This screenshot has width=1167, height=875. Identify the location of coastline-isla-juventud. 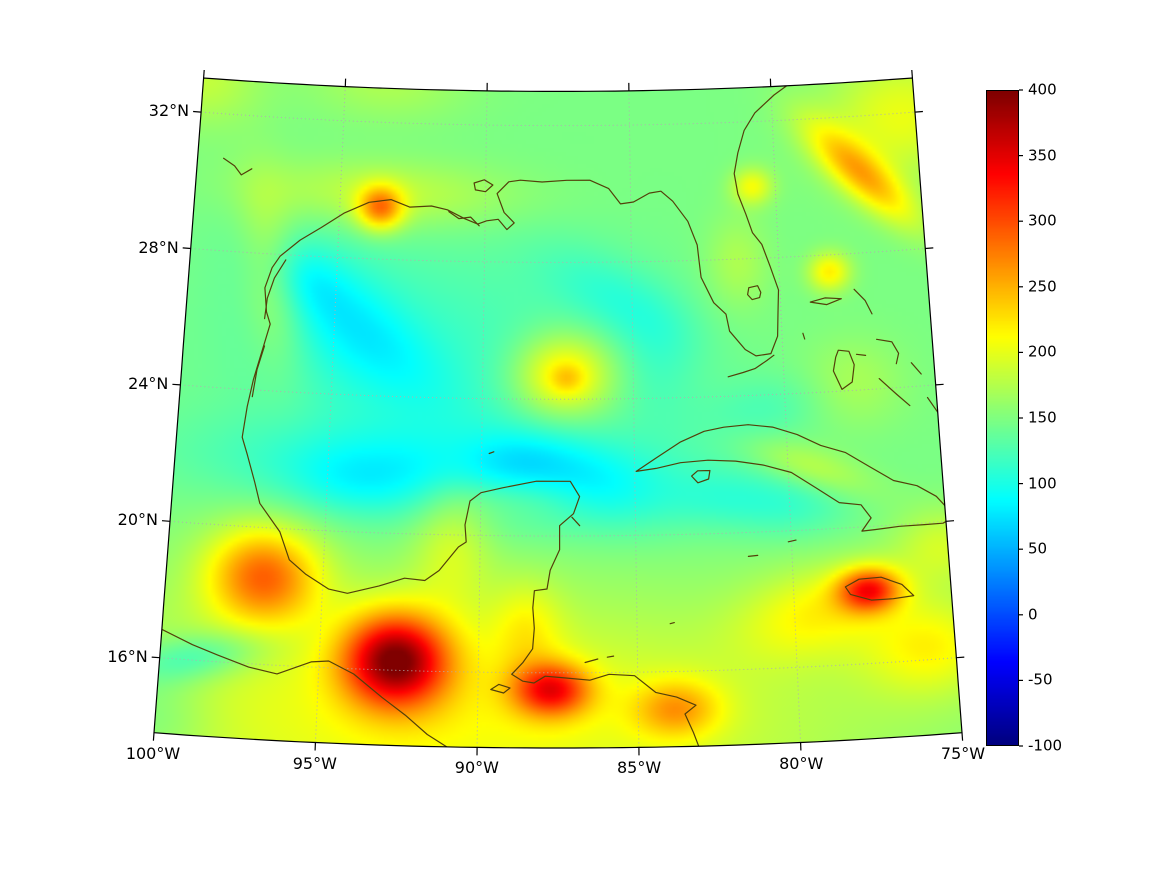
(701, 476).